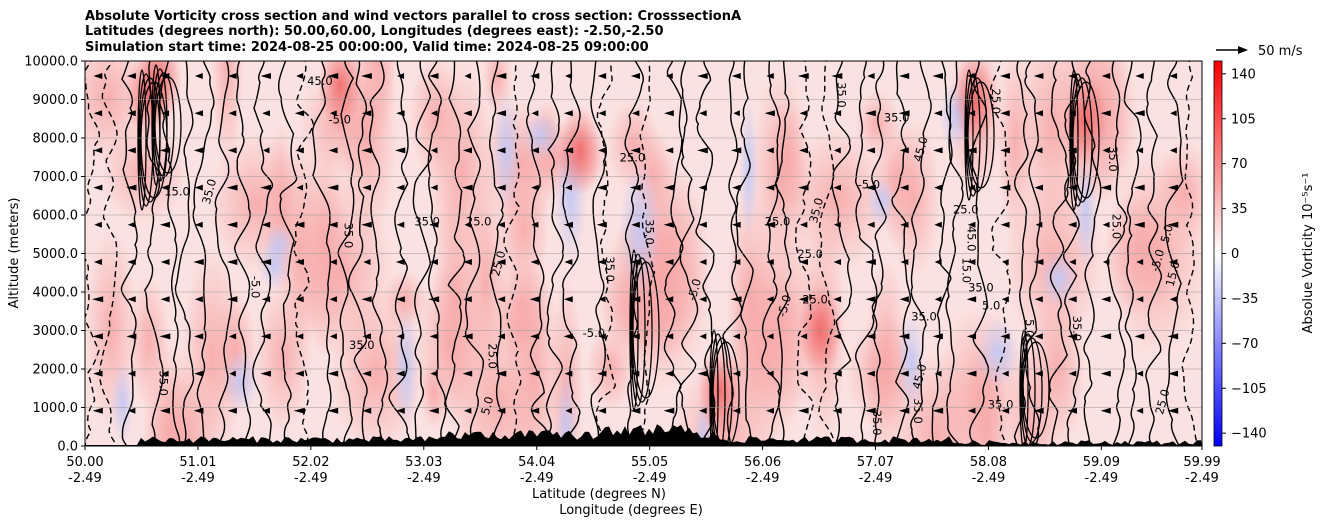 Image resolution: width=1332 pixels, height=526 pixels. I want to click on contour-label: 45.0, so click(972, 239).